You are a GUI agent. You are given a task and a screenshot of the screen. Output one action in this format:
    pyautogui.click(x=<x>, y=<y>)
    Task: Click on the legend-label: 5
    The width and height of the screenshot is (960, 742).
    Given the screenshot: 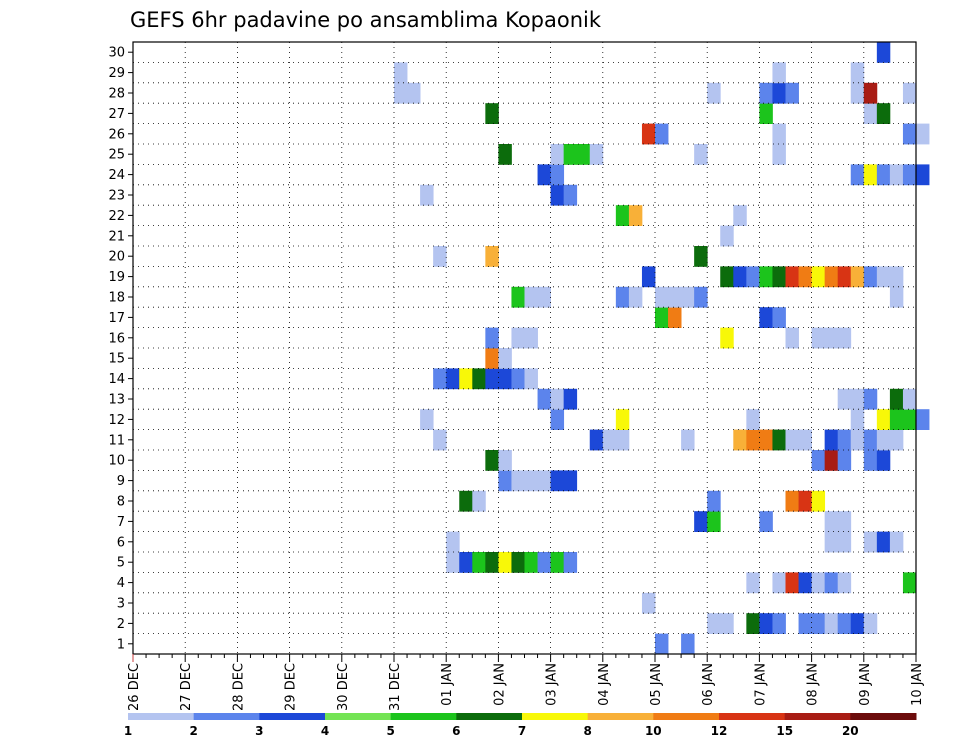 What is the action you would take?
    pyautogui.click(x=391, y=731)
    